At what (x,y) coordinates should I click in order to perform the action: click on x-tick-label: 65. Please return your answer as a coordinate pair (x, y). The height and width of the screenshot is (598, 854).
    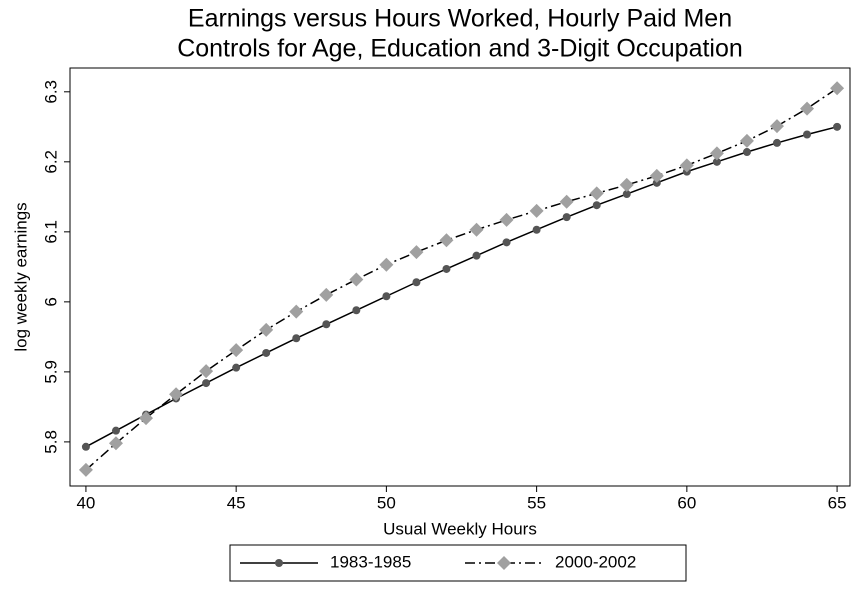
    Looking at the image, I should click on (837, 502).